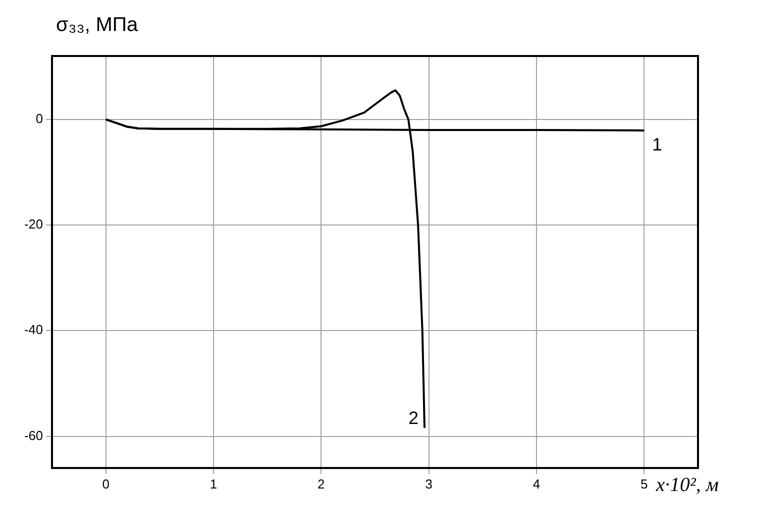 This screenshot has width=760, height=508. I want to click on x-tick-label: 2, so click(321, 484).